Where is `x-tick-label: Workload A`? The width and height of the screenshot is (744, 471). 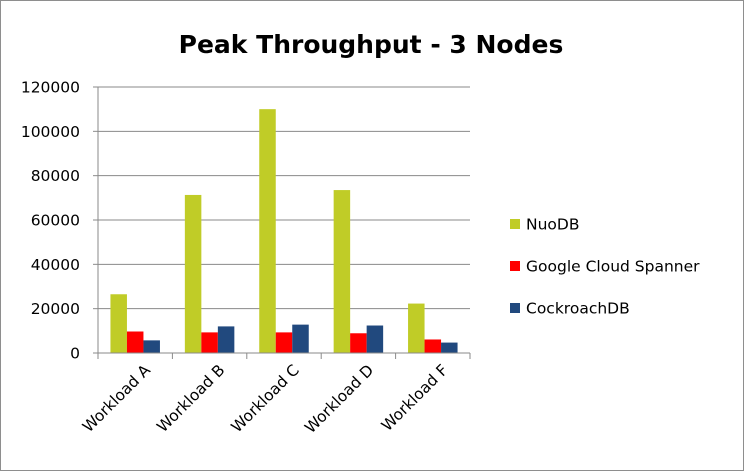
x-tick-label: Workload A is located at coordinates (116, 398).